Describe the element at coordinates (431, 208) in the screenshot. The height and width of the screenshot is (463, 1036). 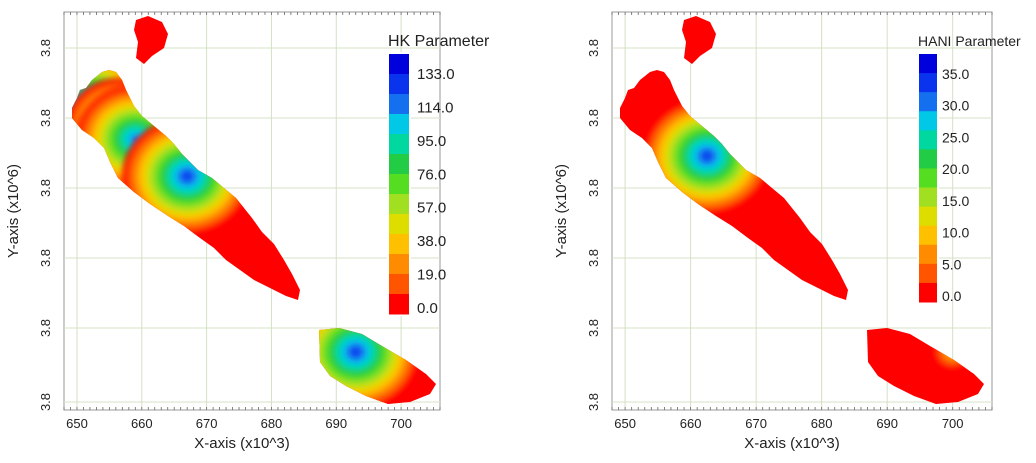
I see `legend-label: 57.0` at that location.